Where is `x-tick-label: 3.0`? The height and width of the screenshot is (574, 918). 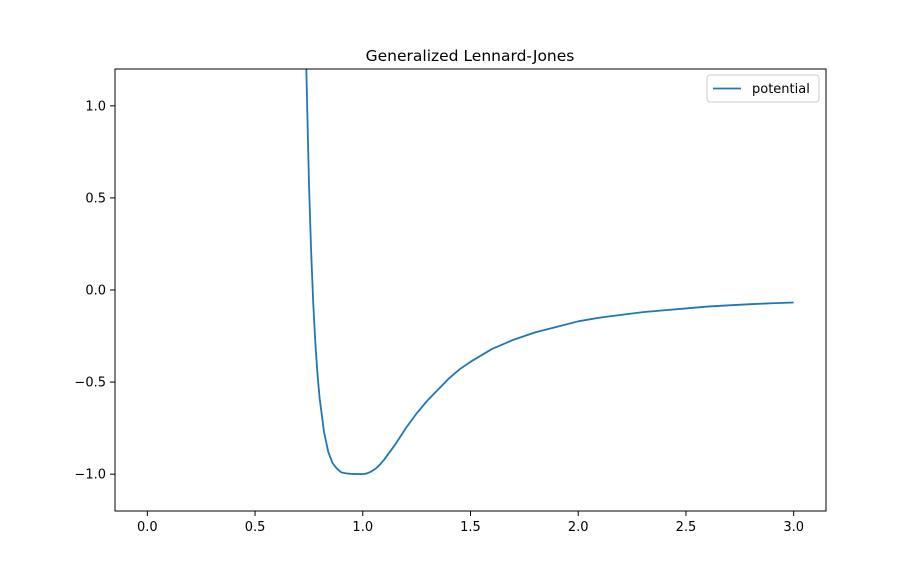
x-tick-label: 3.0 is located at coordinates (793, 527).